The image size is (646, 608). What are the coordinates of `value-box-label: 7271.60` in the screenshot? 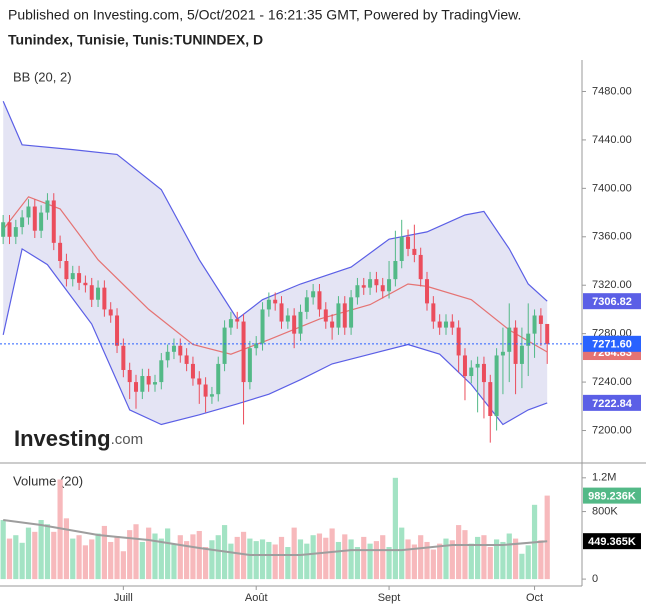 It's located at (612, 345).